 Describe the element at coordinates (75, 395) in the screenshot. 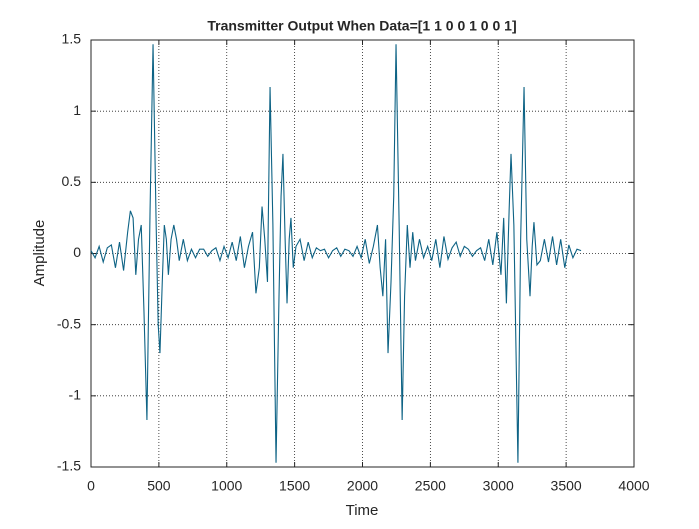

I see `y-tick-label: -1` at that location.